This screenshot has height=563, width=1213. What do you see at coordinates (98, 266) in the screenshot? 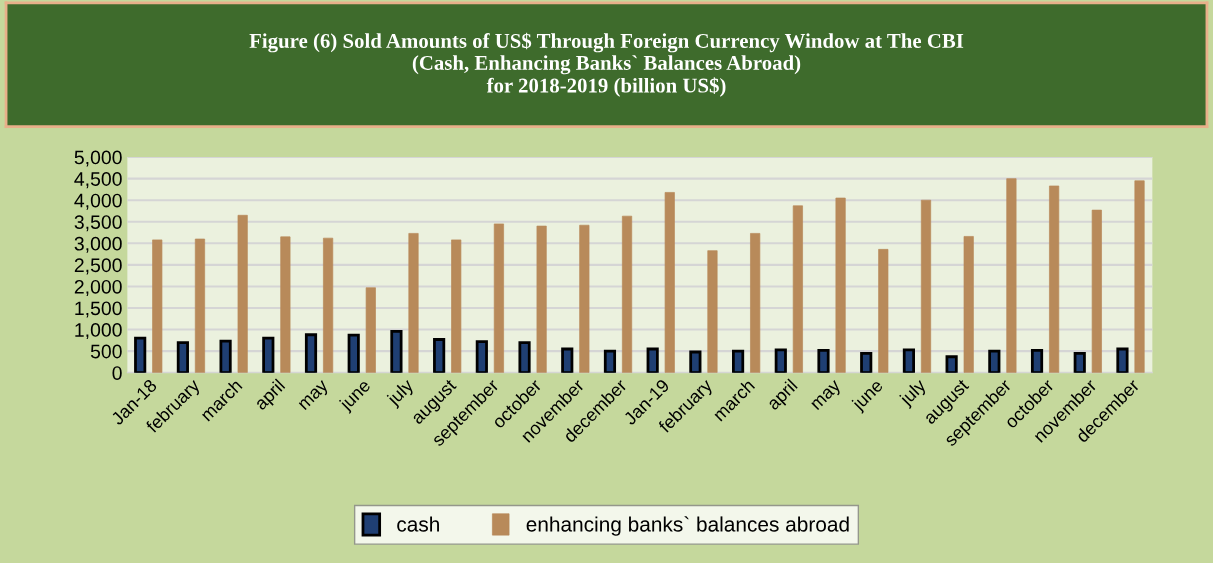
I see `y-tick-label: 2,500` at bounding box center [98, 266].